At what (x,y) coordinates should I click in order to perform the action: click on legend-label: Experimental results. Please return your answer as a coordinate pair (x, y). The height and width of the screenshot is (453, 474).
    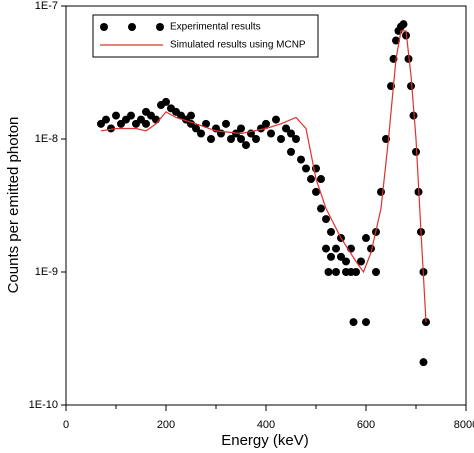
    Looking at the image, I should click on (215, 27).